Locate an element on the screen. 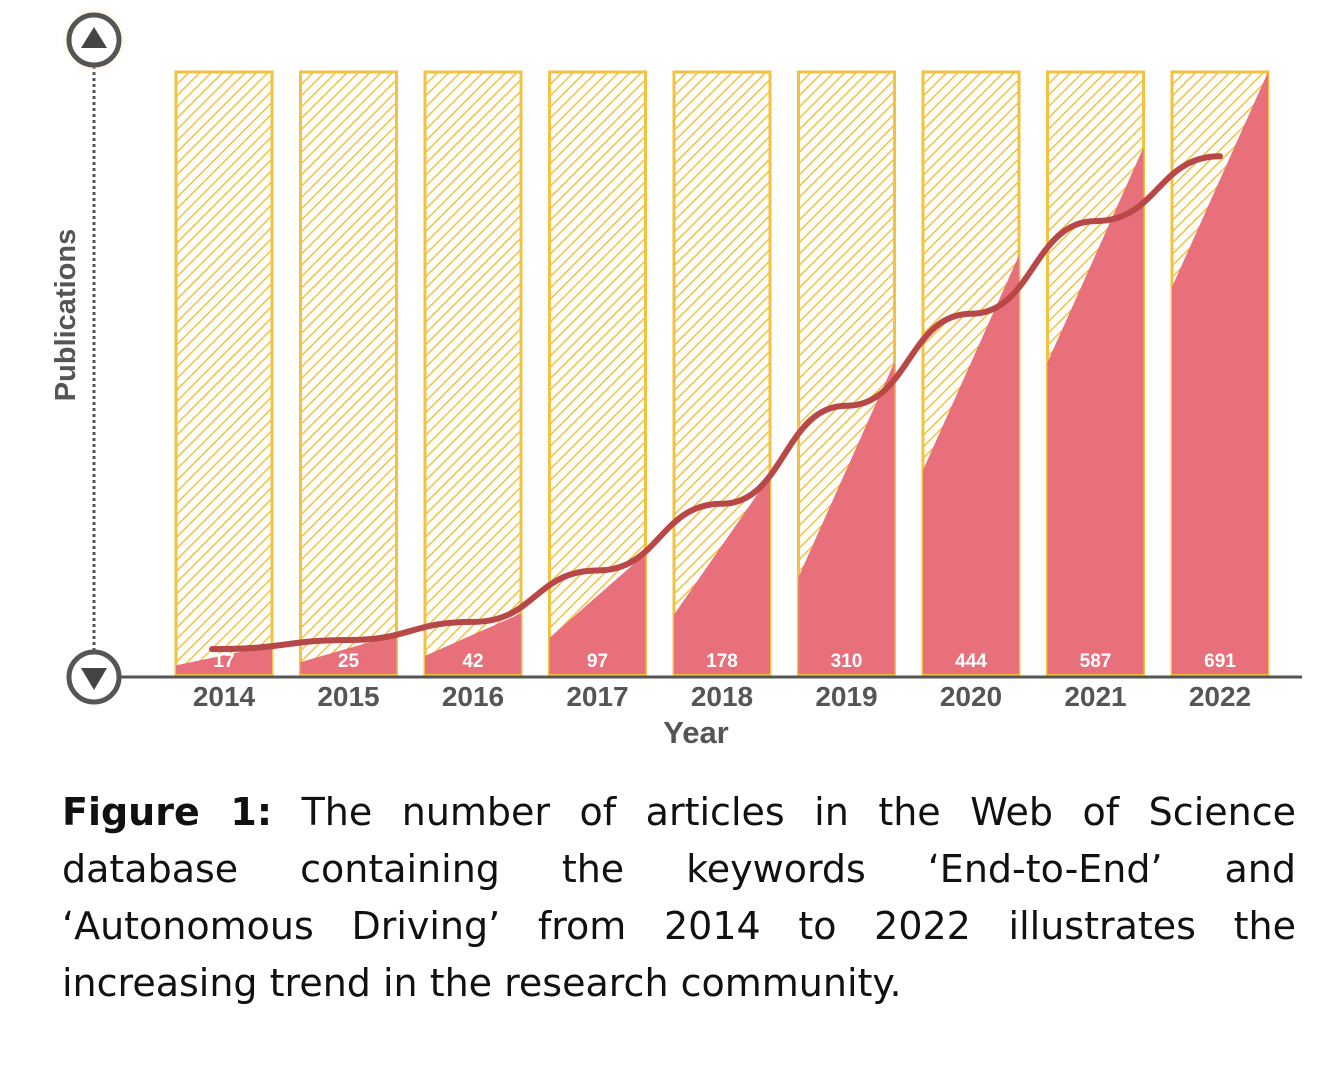 The image size is (1340, 1065). tick-label-2015: 2015 is located at coordinates (348, 696).